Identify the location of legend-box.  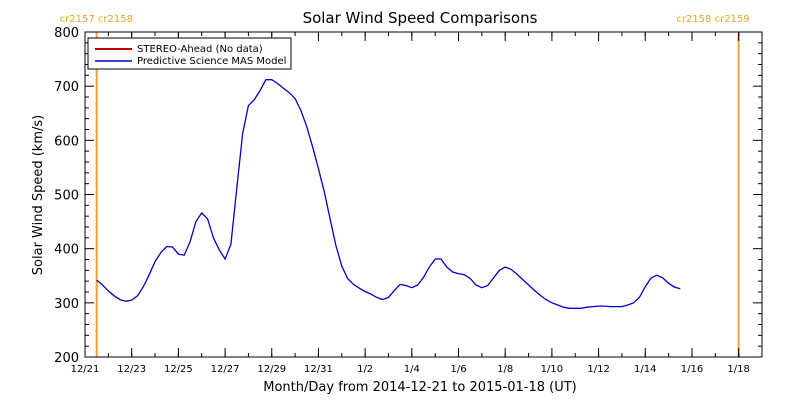
(189, 53).